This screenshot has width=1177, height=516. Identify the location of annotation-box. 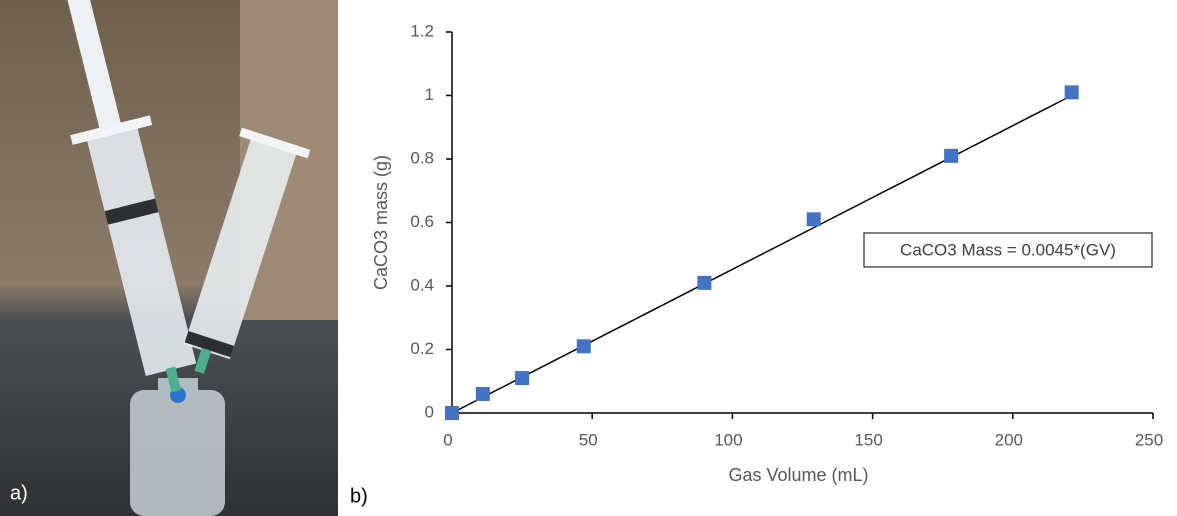
(1008, 250).